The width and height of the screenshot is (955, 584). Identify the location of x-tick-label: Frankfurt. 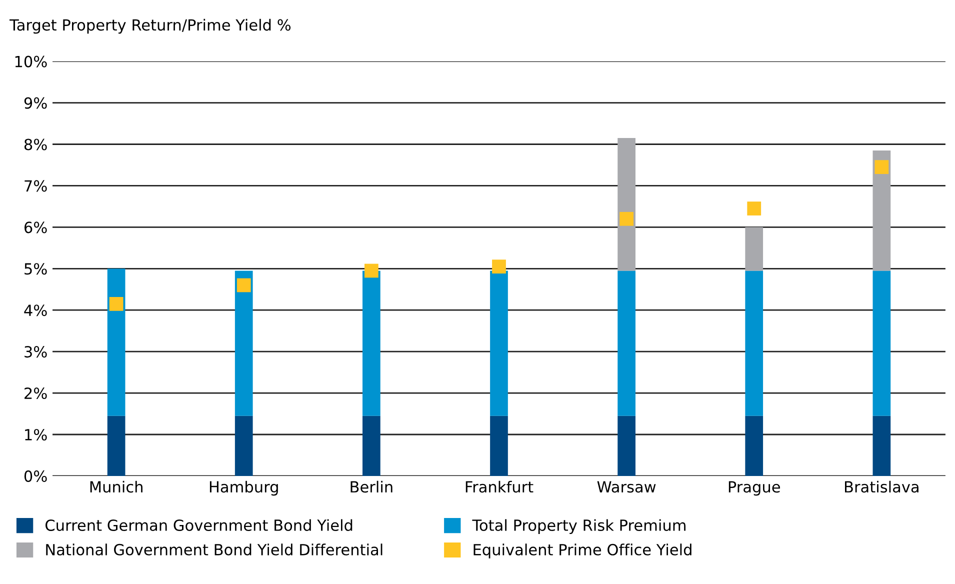
(500, 486).